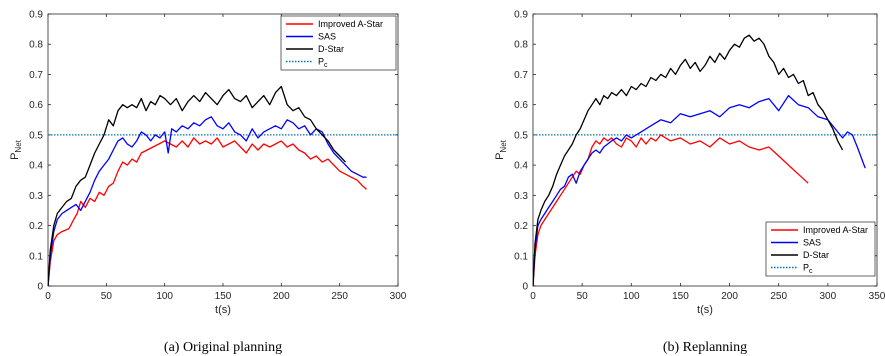 The width and height of the screenshot is (885, 356). What do you see at coordinates (877, 296) in the screenshot?
I see `x-tick-label: 350` at bounding box center [877, 296].